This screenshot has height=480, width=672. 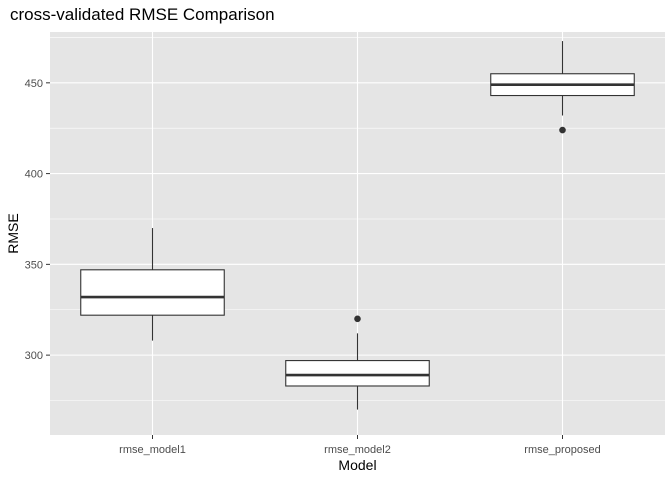 What do you see at coordinates (34, 175) in the screenshot?
I see `y-tick-label: 400` at bounding box center [34, 175].